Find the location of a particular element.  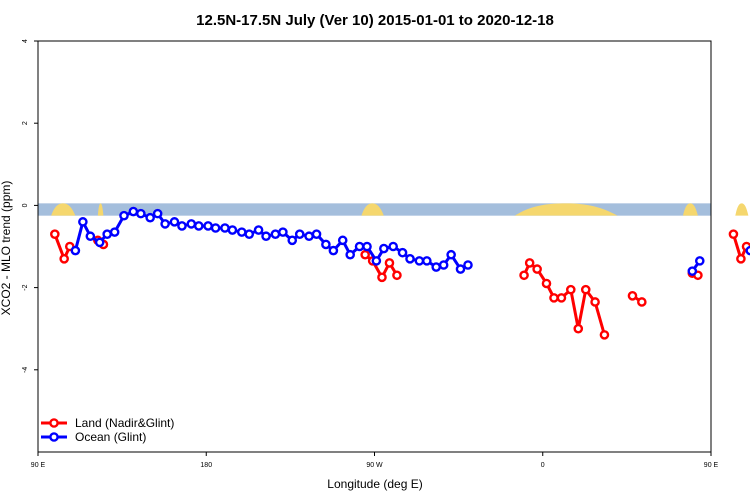

y-tick-label: -2 is located at coordinates (25, 287).